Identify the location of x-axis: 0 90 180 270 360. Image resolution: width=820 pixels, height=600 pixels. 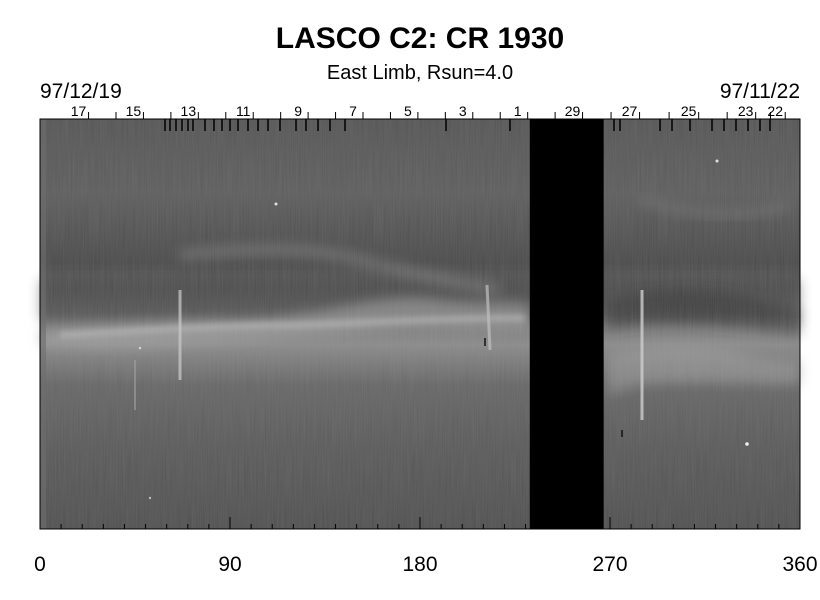
(426, 546).